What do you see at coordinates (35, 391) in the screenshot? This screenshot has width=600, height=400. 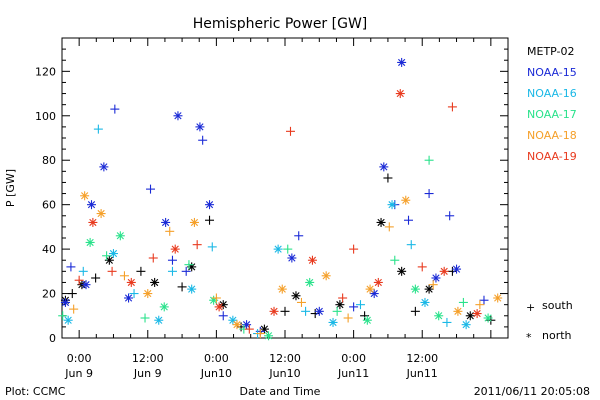 I see `footer-plot-credit: Plot: CCMC` at bounding box center [35, 391].